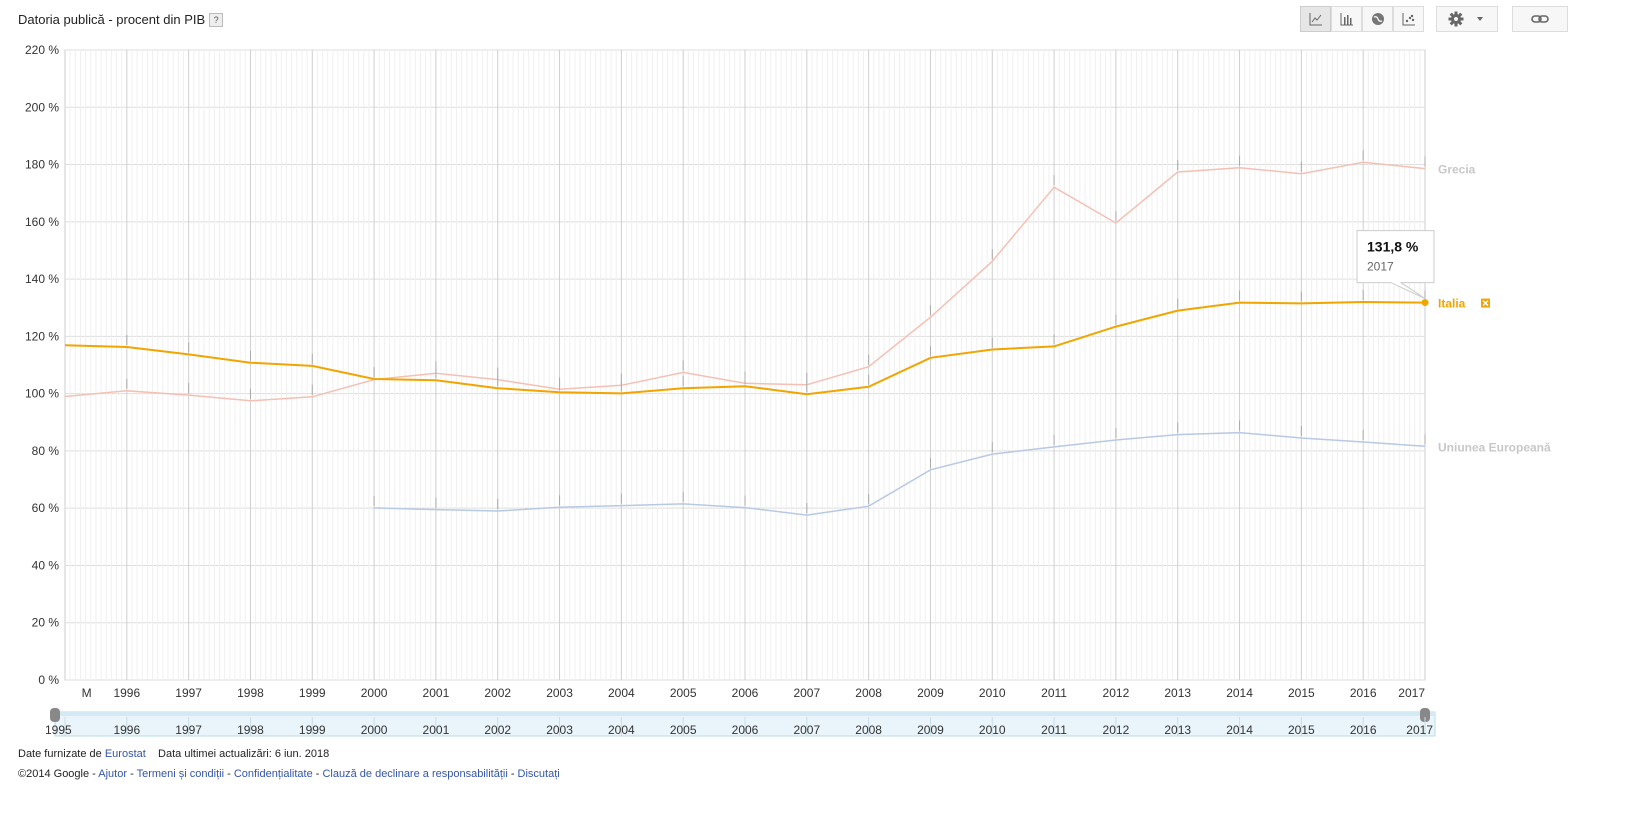 The height and width of the screenshot is (831, 1626). Describe the element at coordinates (1419, 730) in the screenshot. I see `slider-year-label: 2017` at that location.